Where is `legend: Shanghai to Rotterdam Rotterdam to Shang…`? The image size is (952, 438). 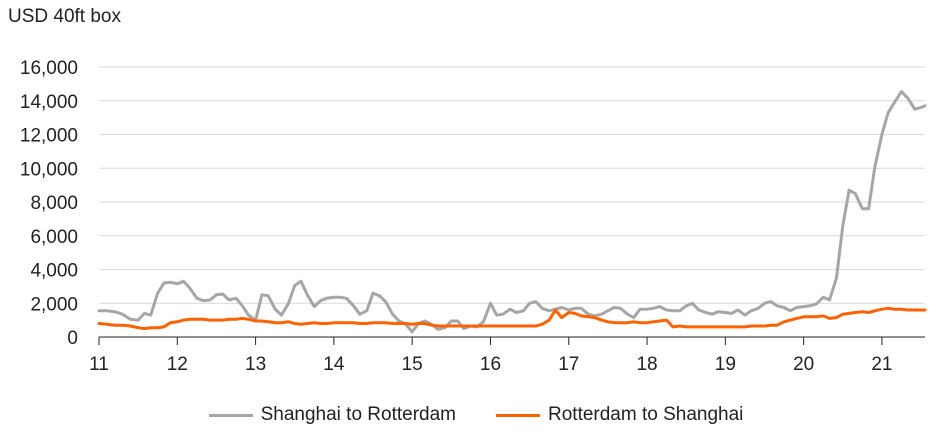 legend: Shanghai to Rotterdam Rotterdam to Shang… is located at coordinates (476, 415).